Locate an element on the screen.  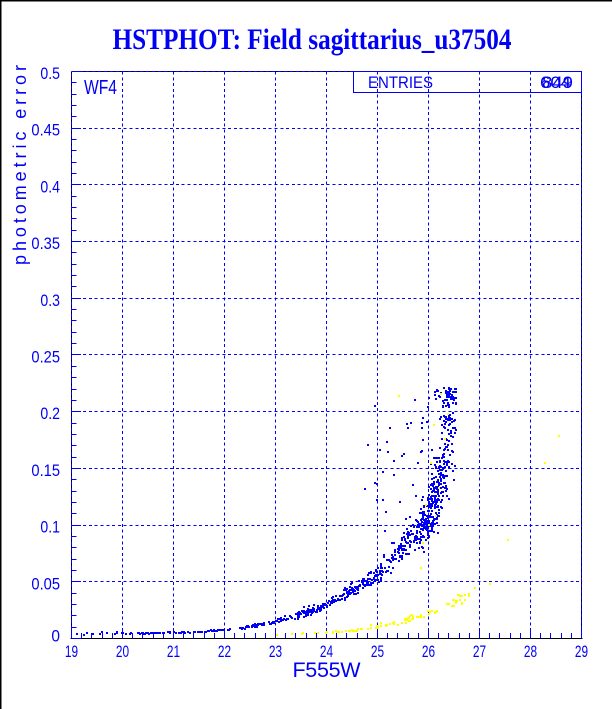
svg-text: ENTRIES is located at coordinates (400, 82).